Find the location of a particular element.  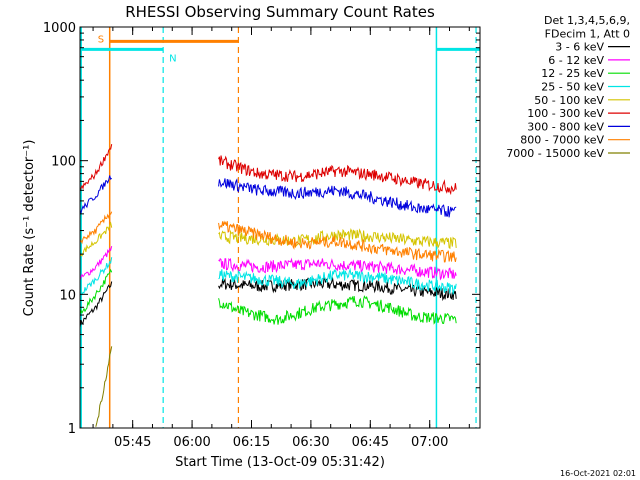

legend-header: FDecim 1, Att 0 is located at coordinates (587, 33).